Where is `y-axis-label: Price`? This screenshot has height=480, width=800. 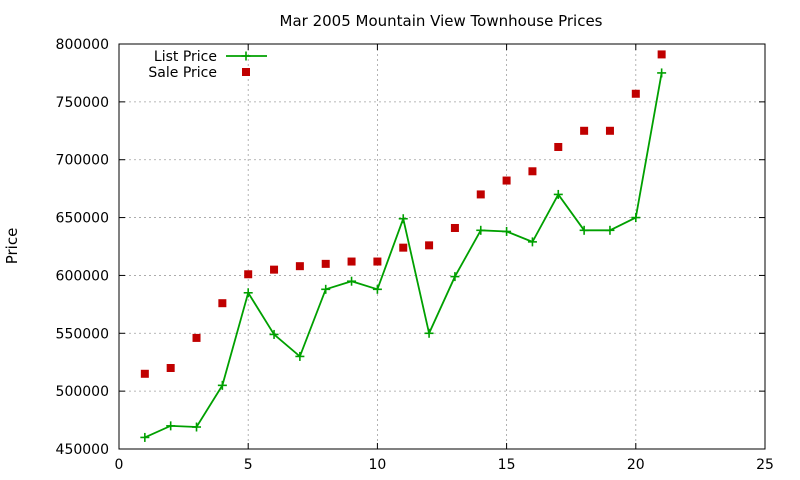
y-axis-label: Price is located at coordinates (12, 246).